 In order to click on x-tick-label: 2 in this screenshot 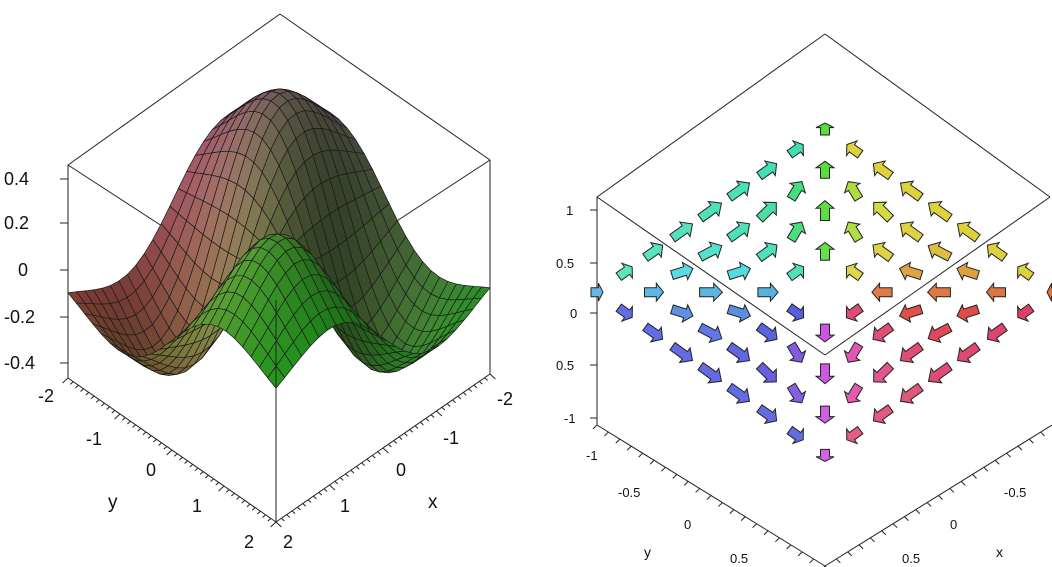, I will do `click(288, 542)`.